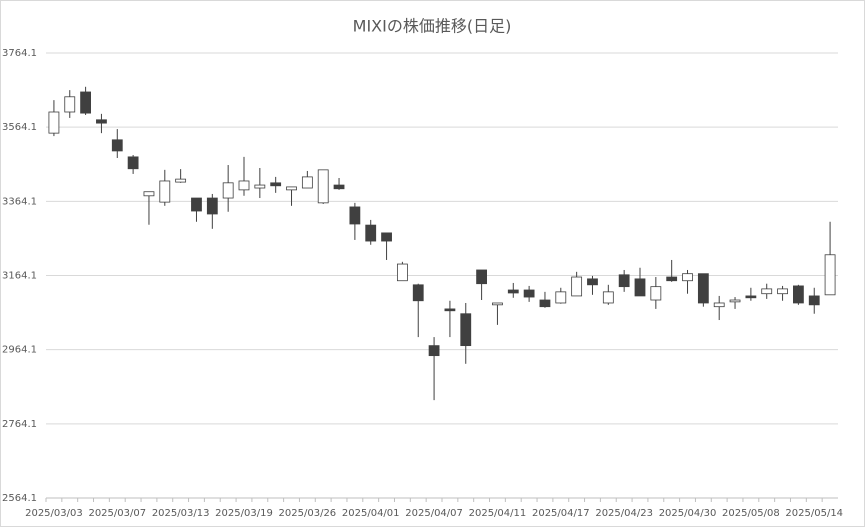 Image resolution: width=865 pixels, height=527 pixels. I want to click on x-tick-label: 2025/03/26, so click(308, 513).